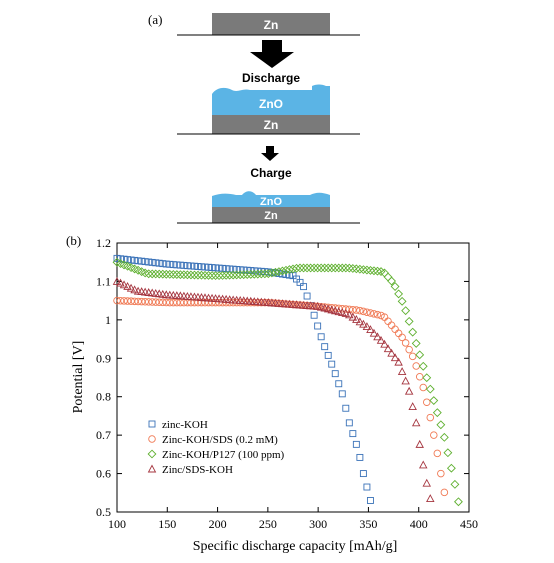 Image resolution: width=554 pixels, height=563 pixels. I want to click on legend-label: zinc-KOH, so click(185, 425).